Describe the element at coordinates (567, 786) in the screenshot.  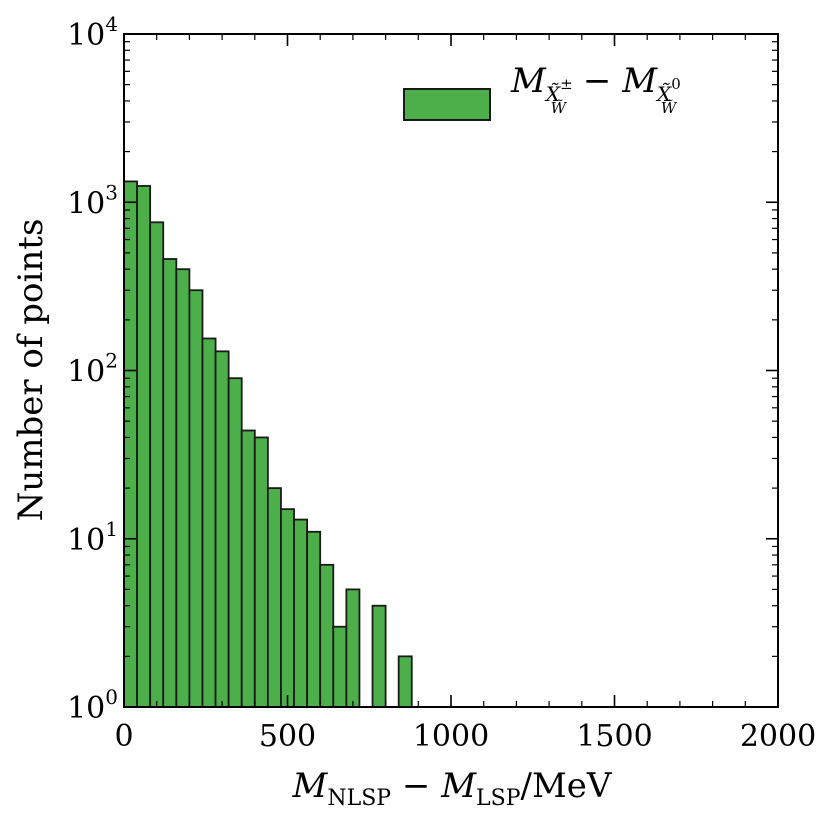
I see `x-label-unit: /MeV` at that location.